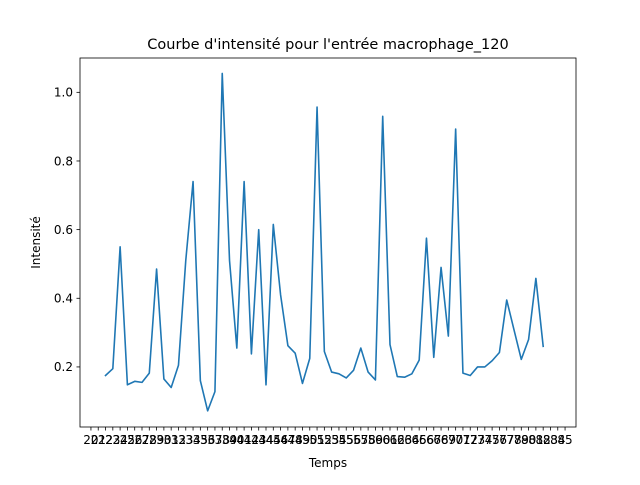 The height and width of the screenshot is (485, 640). I want to click on x-tick-label: 49, so click(302, 440).